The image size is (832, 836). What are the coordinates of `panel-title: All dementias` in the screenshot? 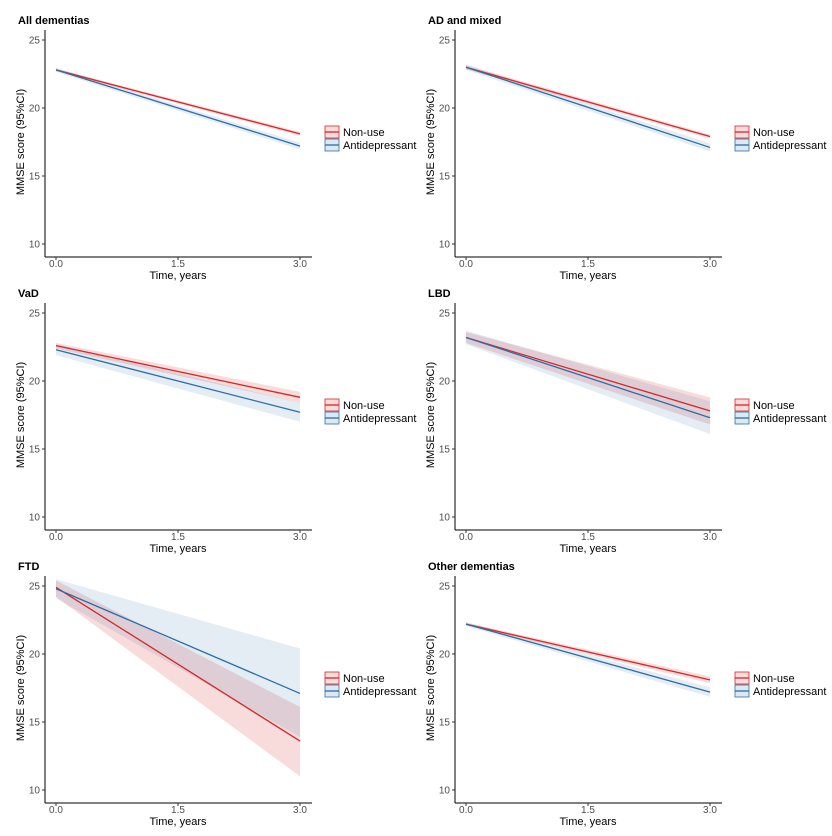 It's located at (54, 21).